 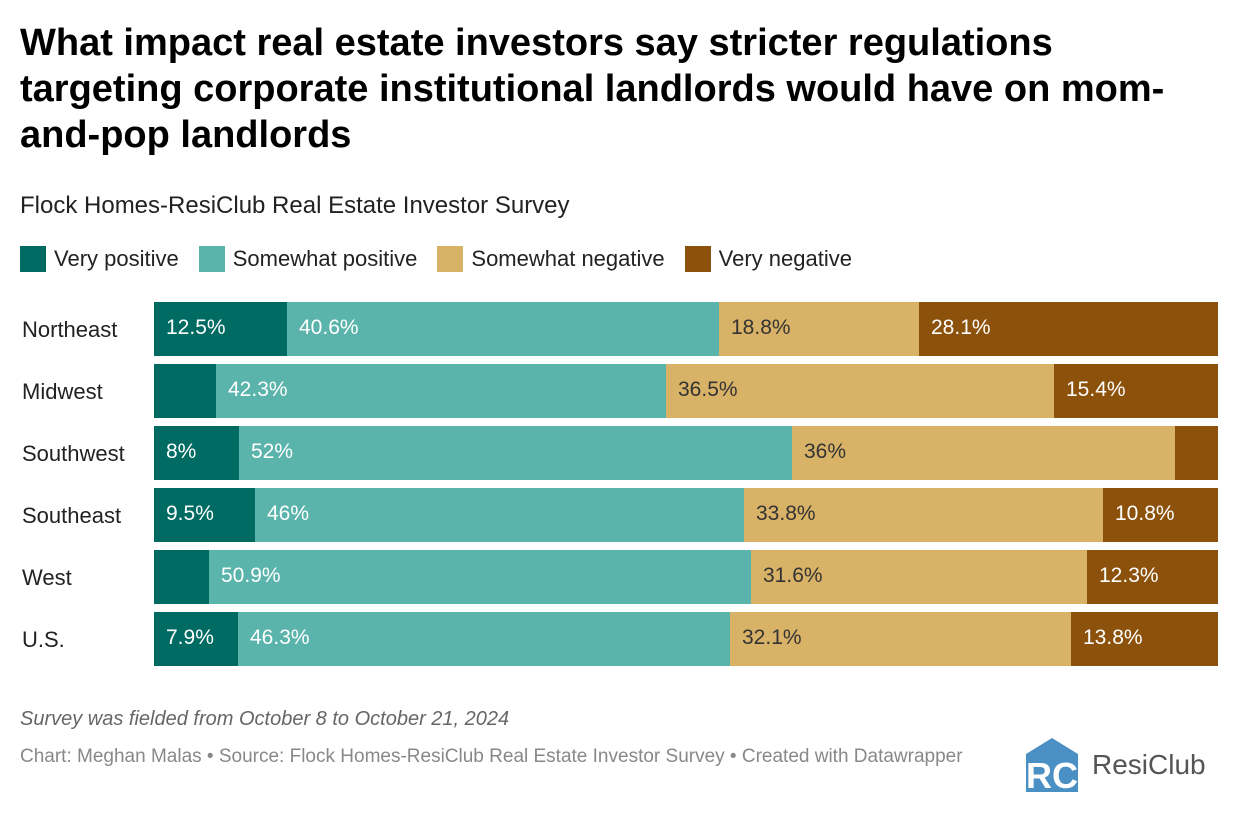 What do you see at coordinates (441, 391) in the screenshot?
I see `bar-segment: 42.3%` at bounding box center [441, 391].